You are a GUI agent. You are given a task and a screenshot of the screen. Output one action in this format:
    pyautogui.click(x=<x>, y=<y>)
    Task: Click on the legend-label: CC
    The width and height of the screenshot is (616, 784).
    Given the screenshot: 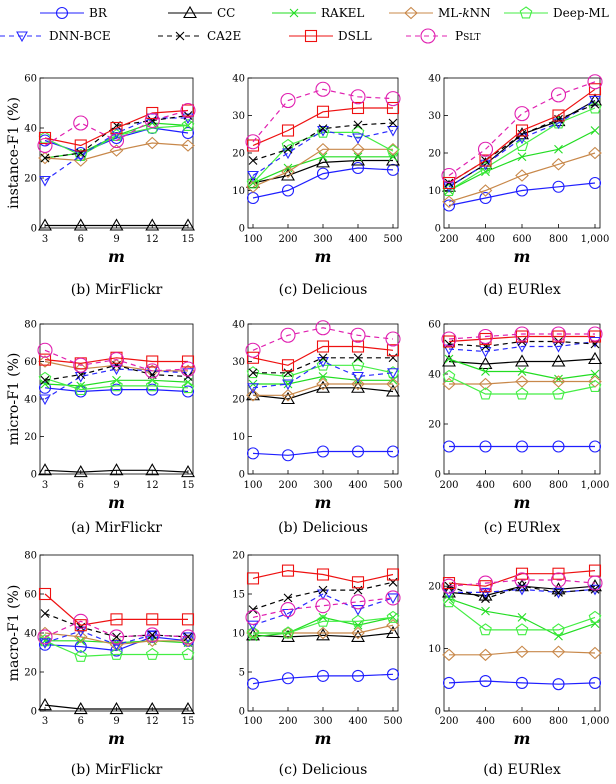 What is the action you would take?
    pyautogui.click(x=226, y=13)
    